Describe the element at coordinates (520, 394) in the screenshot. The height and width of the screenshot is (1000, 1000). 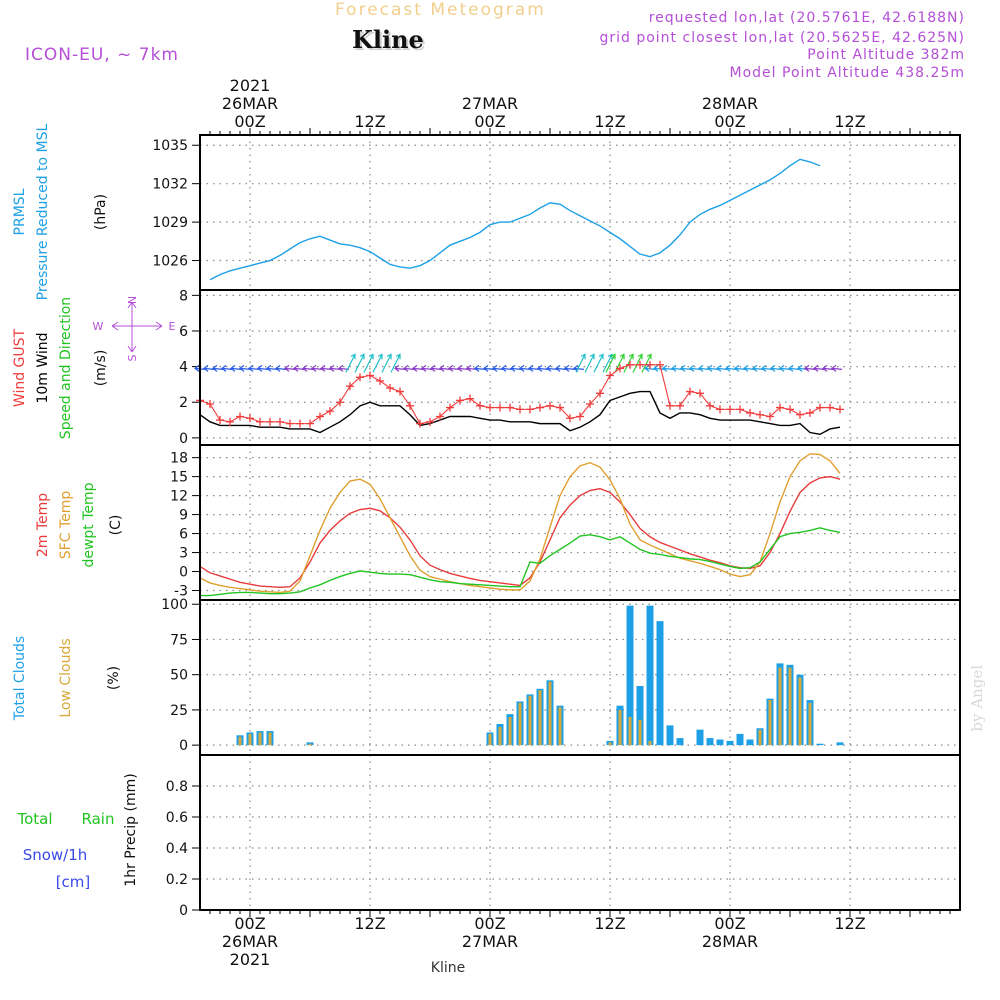
I see `wind-gust-line` at that location.